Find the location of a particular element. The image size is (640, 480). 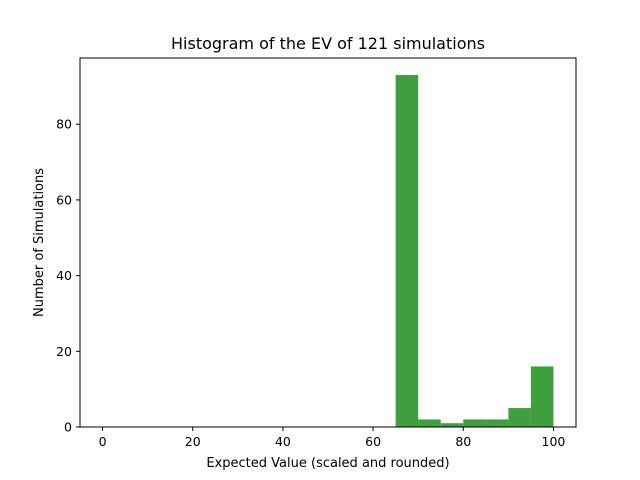

x-tick-label: 60 is located at coordinates (373, 441).